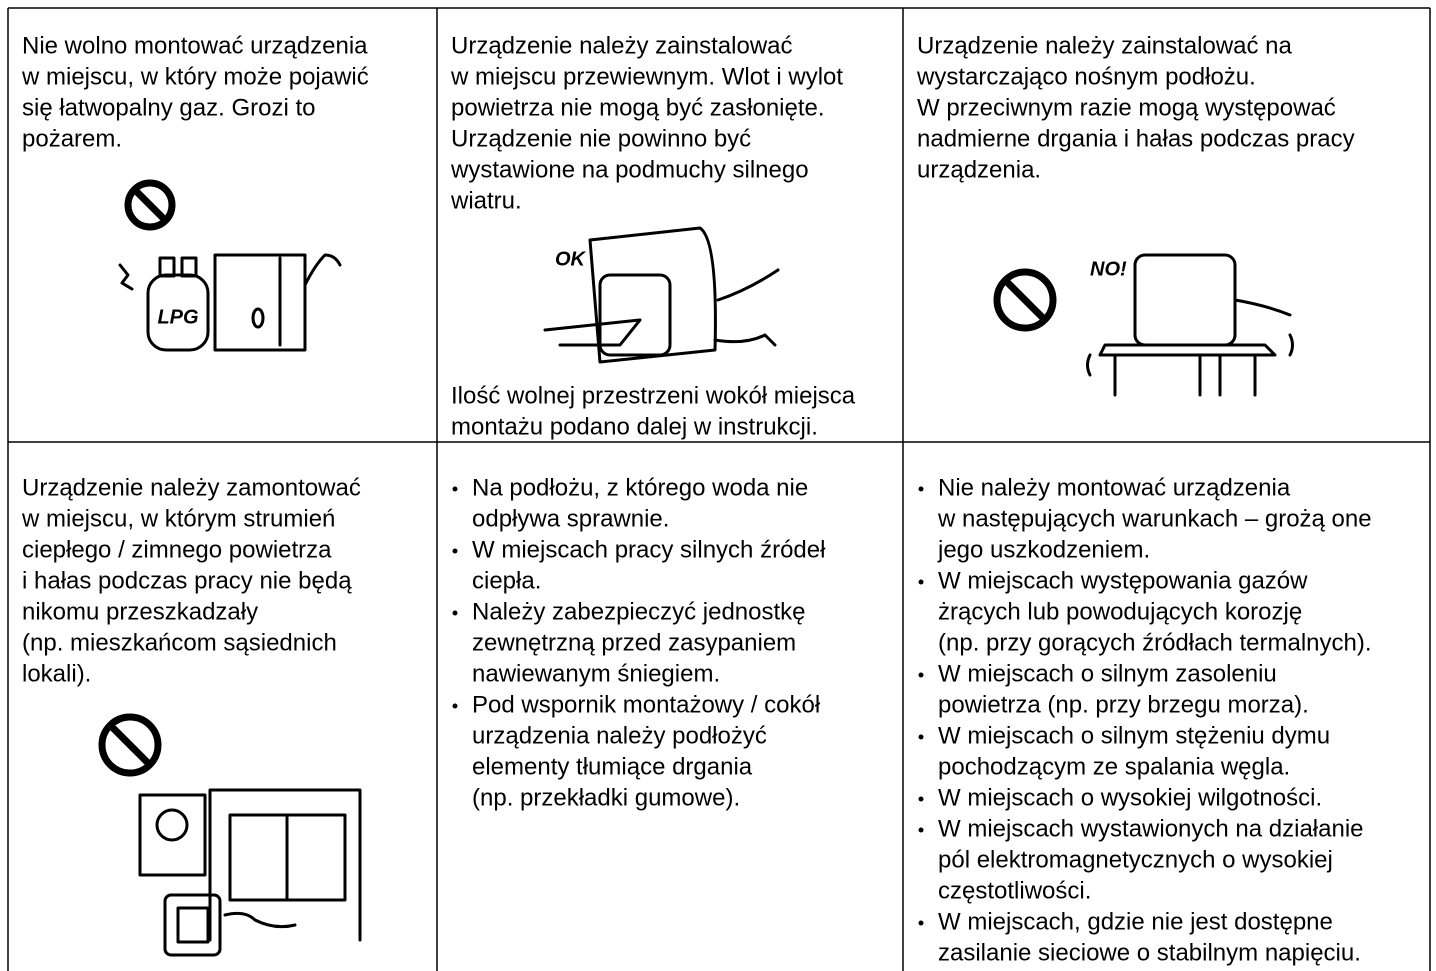 This screenshot has width=1436, height=971. I want to click on list-item-text: odpływa sprawnie., so click(570, 518).